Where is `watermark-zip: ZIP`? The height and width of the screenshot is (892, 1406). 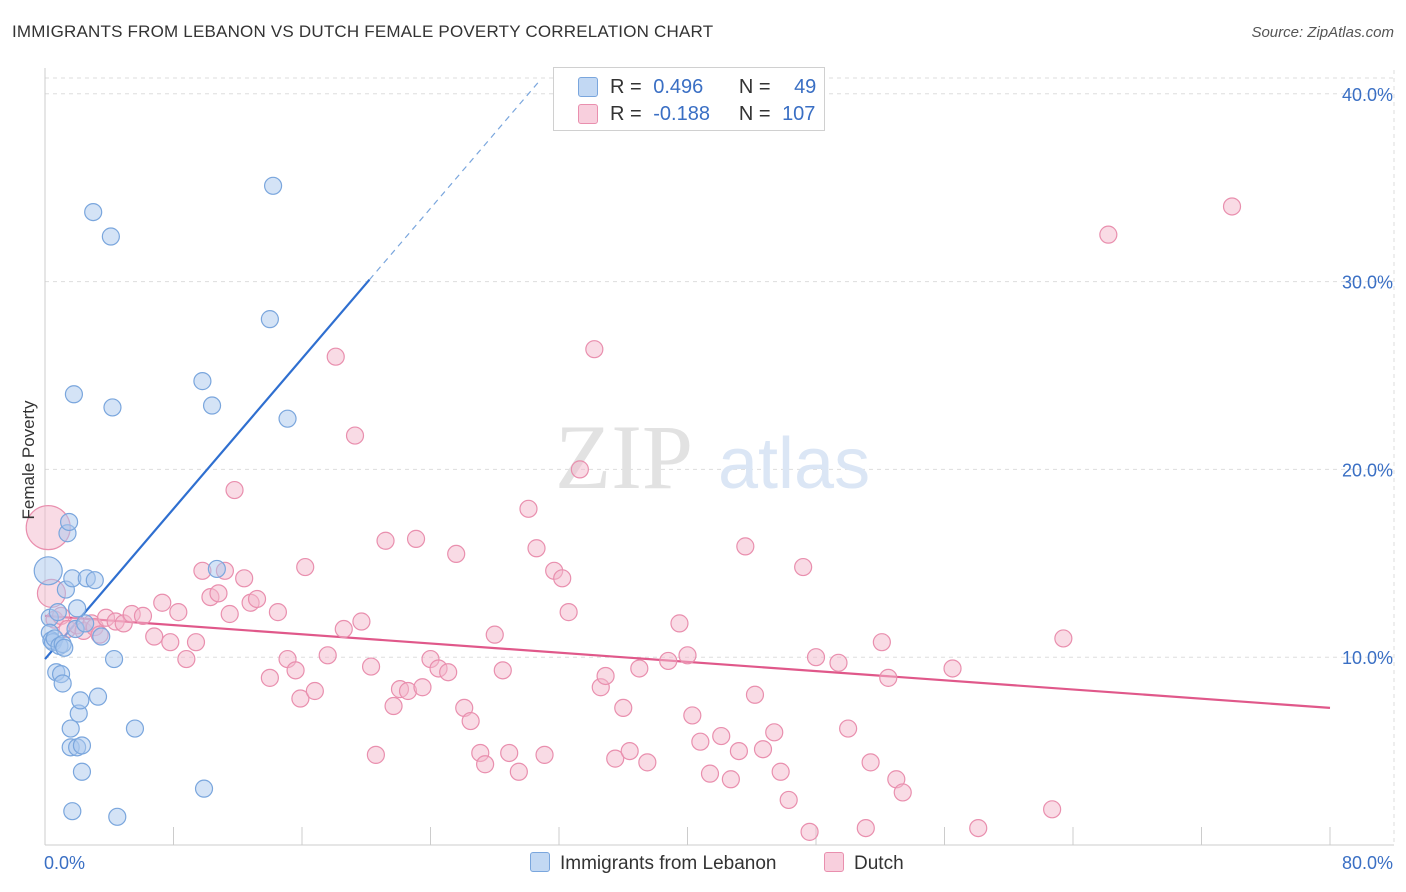
watermark-zip: ZIP is located at coordinates (624, 457).